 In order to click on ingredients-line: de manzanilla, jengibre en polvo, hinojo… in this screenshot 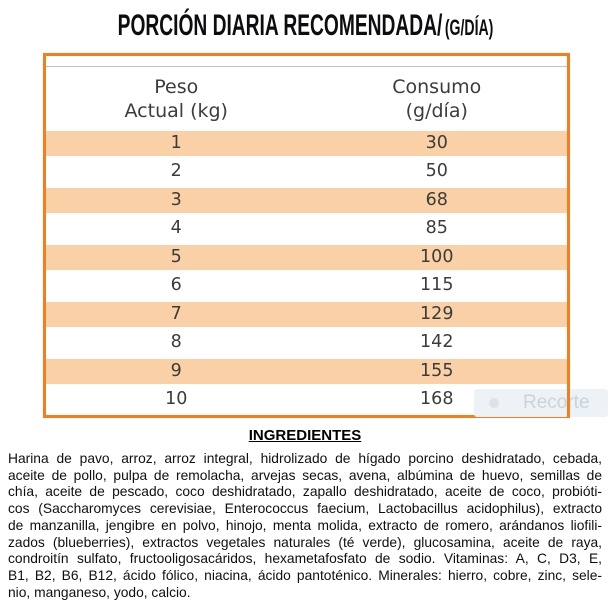, I will do `click(305, 525)`.